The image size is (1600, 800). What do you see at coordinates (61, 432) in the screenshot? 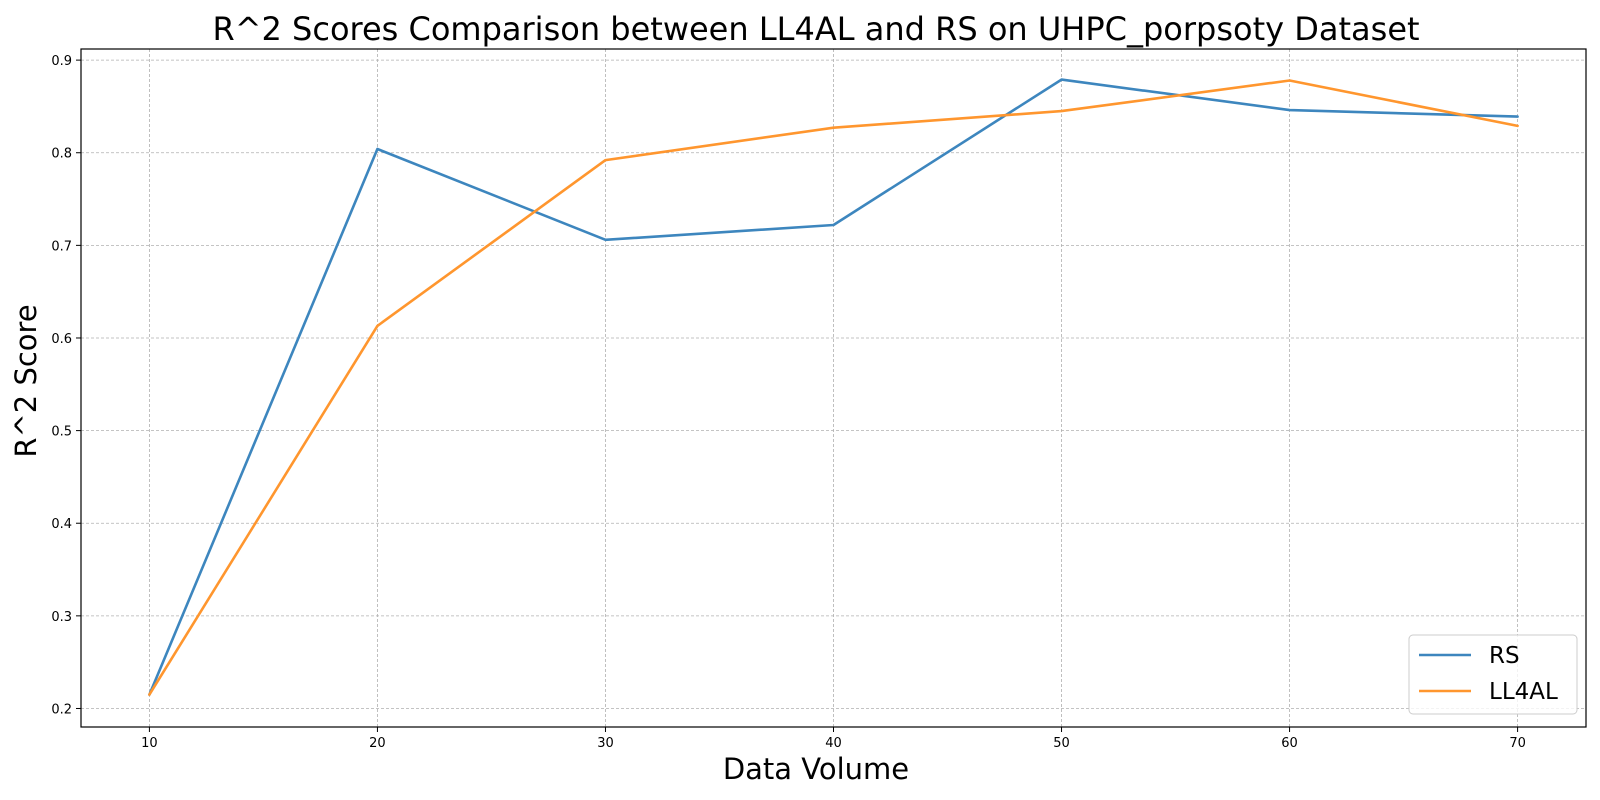
I see `y-tick-label: 0.5` at bounding box center [61, 432].